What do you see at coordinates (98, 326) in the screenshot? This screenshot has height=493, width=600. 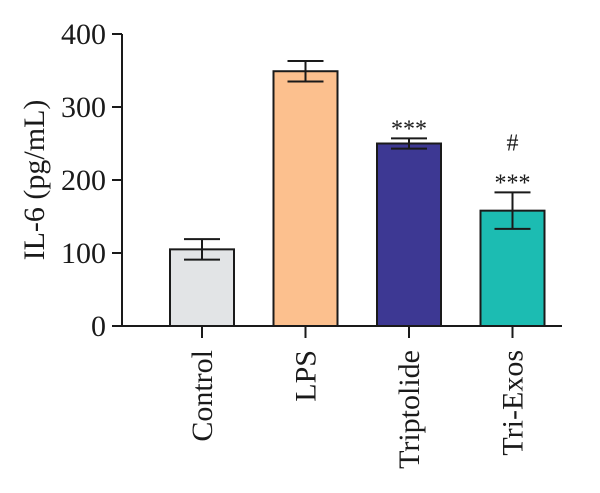 I see `y-tick-label: 0` at bounding box center [98, 326].